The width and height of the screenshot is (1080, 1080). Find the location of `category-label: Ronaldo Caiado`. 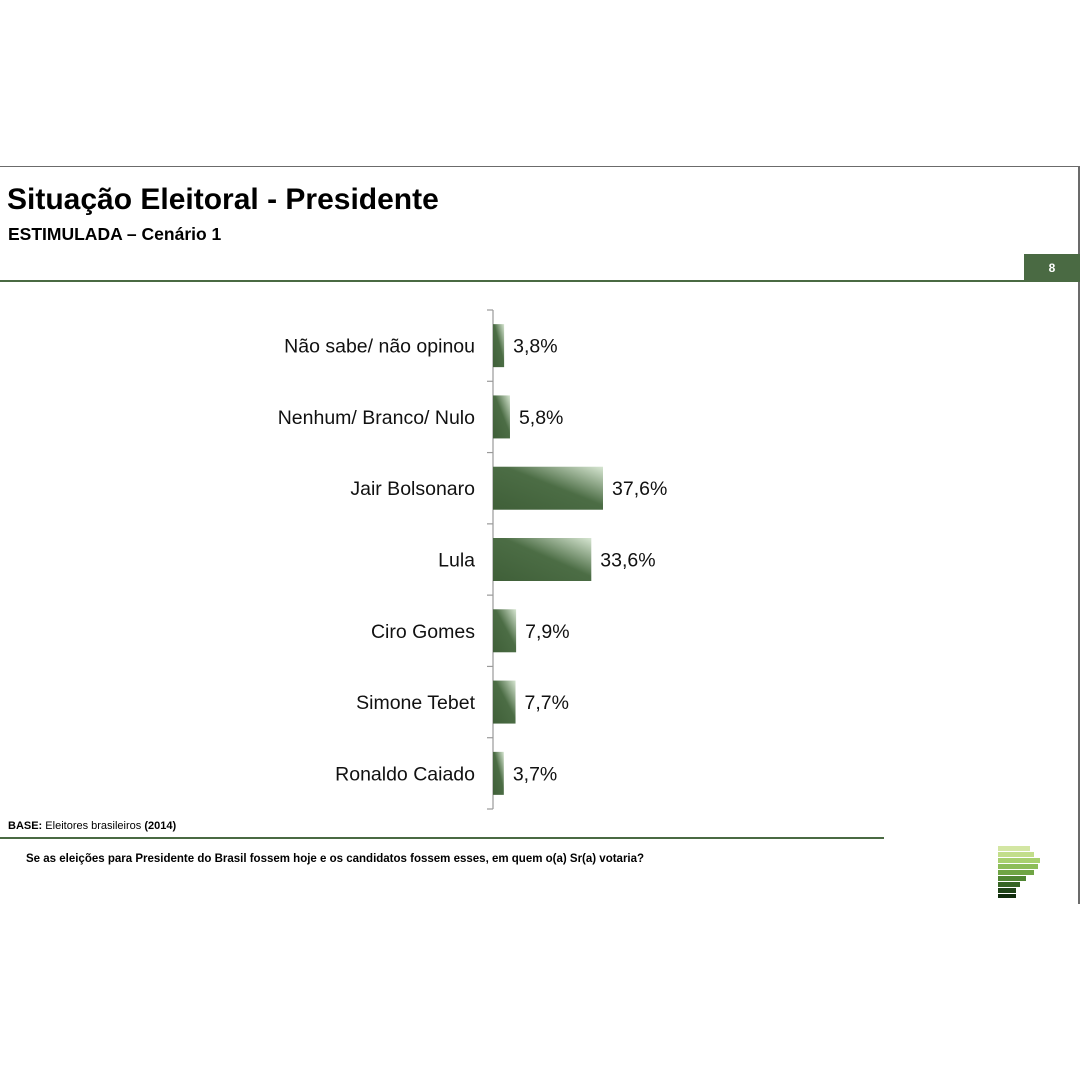

category-label: Ronaldo Caiado is located at coordinates (405, 774).